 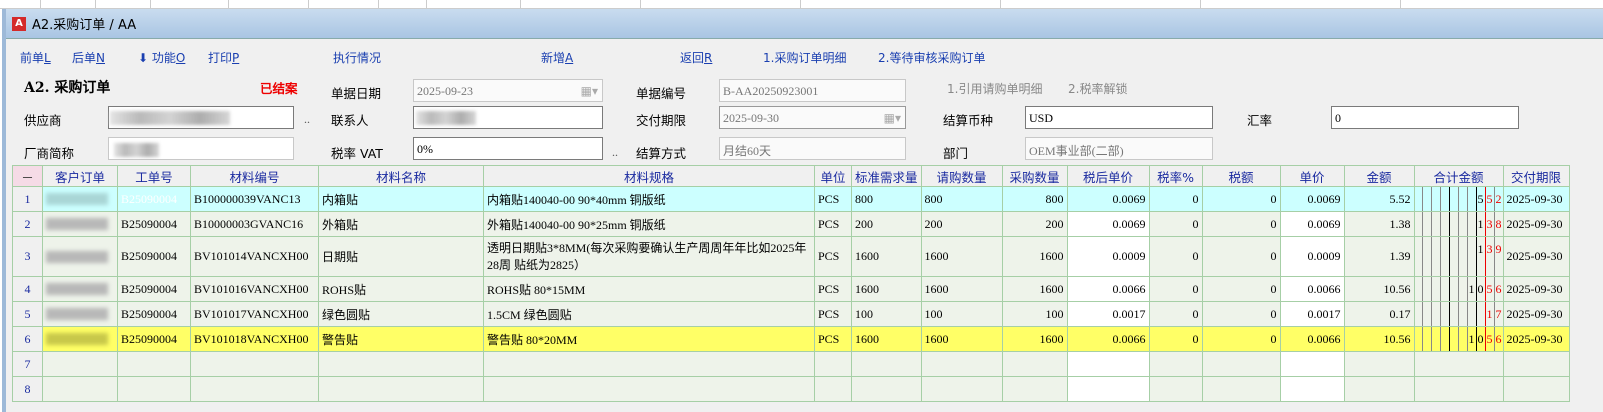 What do you see at coordinates (557, 57) in the screenshot?
I see `toolbar-button-5: 新增A` at bounding box center [557, 57].